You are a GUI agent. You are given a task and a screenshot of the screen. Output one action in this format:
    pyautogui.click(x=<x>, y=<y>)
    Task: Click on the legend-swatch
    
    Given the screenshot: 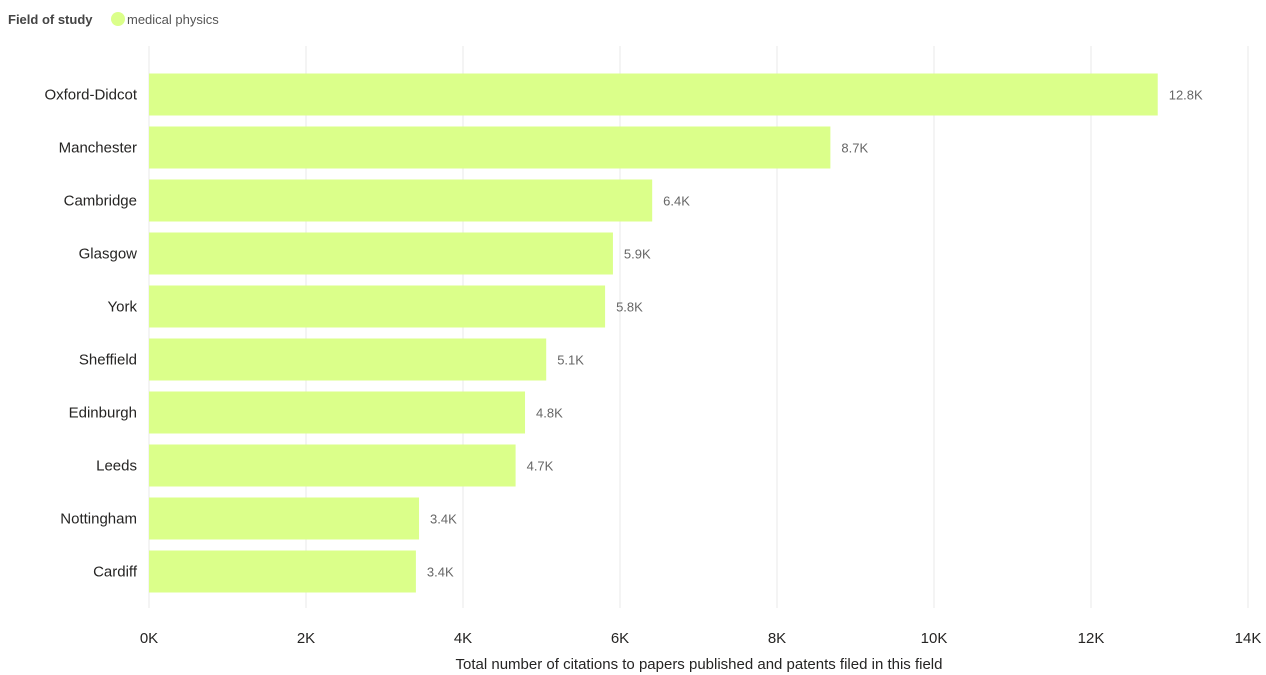 What is the action you would take?
    pyautogui.click(x=118, y=19)
    